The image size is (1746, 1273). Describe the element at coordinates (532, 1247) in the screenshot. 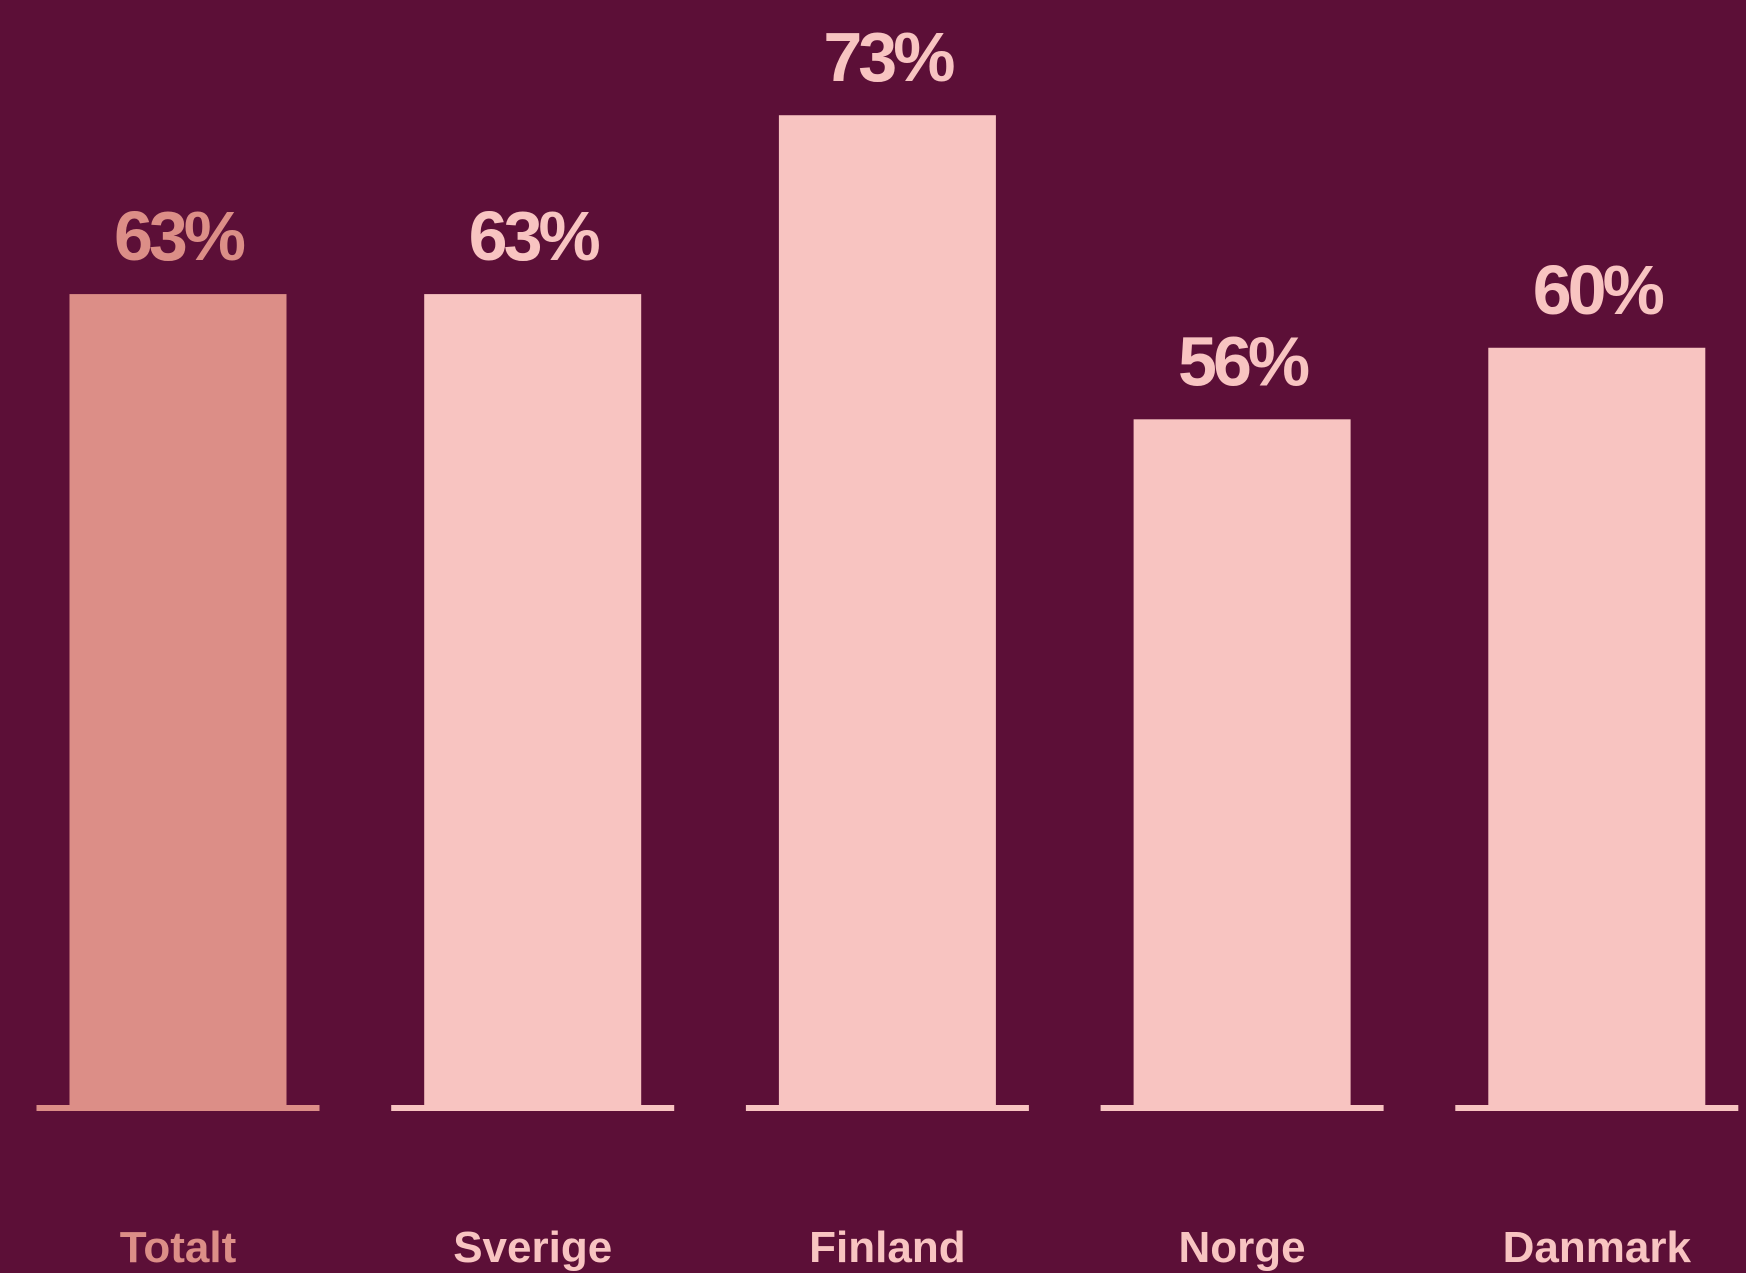

I see `category-label: Sverige` at that location.